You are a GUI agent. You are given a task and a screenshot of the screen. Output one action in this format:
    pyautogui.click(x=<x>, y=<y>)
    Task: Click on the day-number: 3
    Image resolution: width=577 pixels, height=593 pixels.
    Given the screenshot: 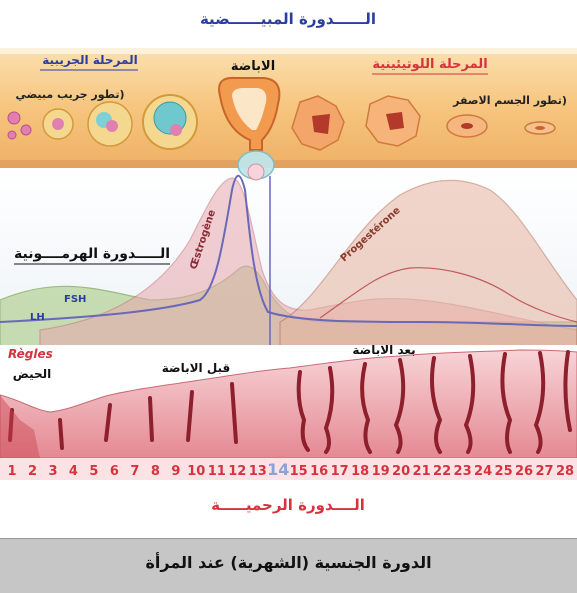 What is the action you would take?
    pyautogui.click(x=52, y=471)
    